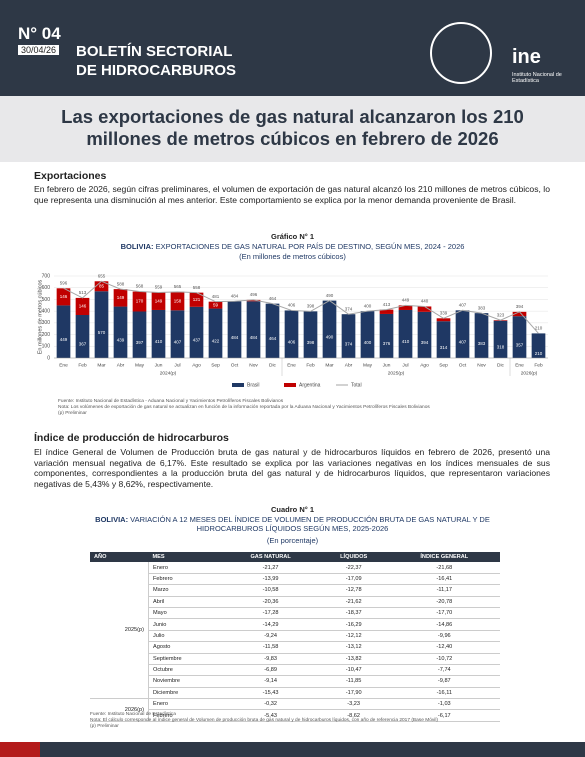 This screenshot has width=585, height=757. Describe the element at coordinates (353, 715) in the screenshot. I see `value-cell: -8,62` at that location.